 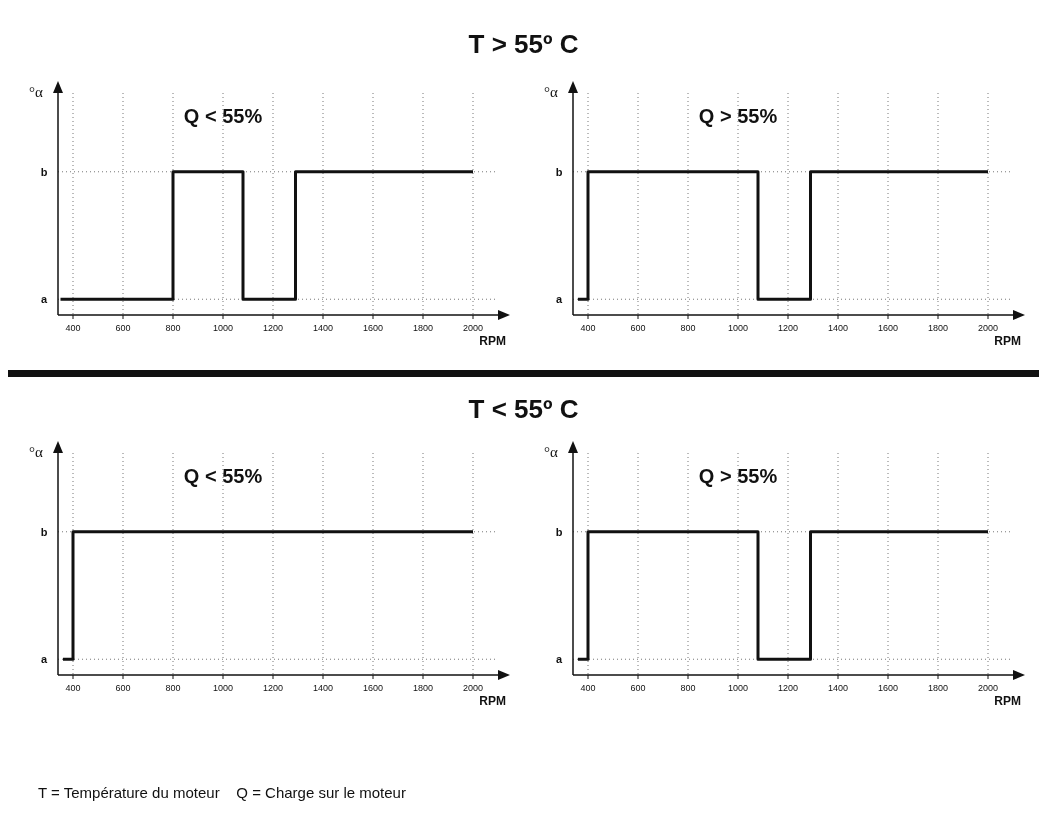 What do you see at coordinates (523, 44) in the screenshot?
I see `text: T > 55º C` at bounding box center [523, 44].